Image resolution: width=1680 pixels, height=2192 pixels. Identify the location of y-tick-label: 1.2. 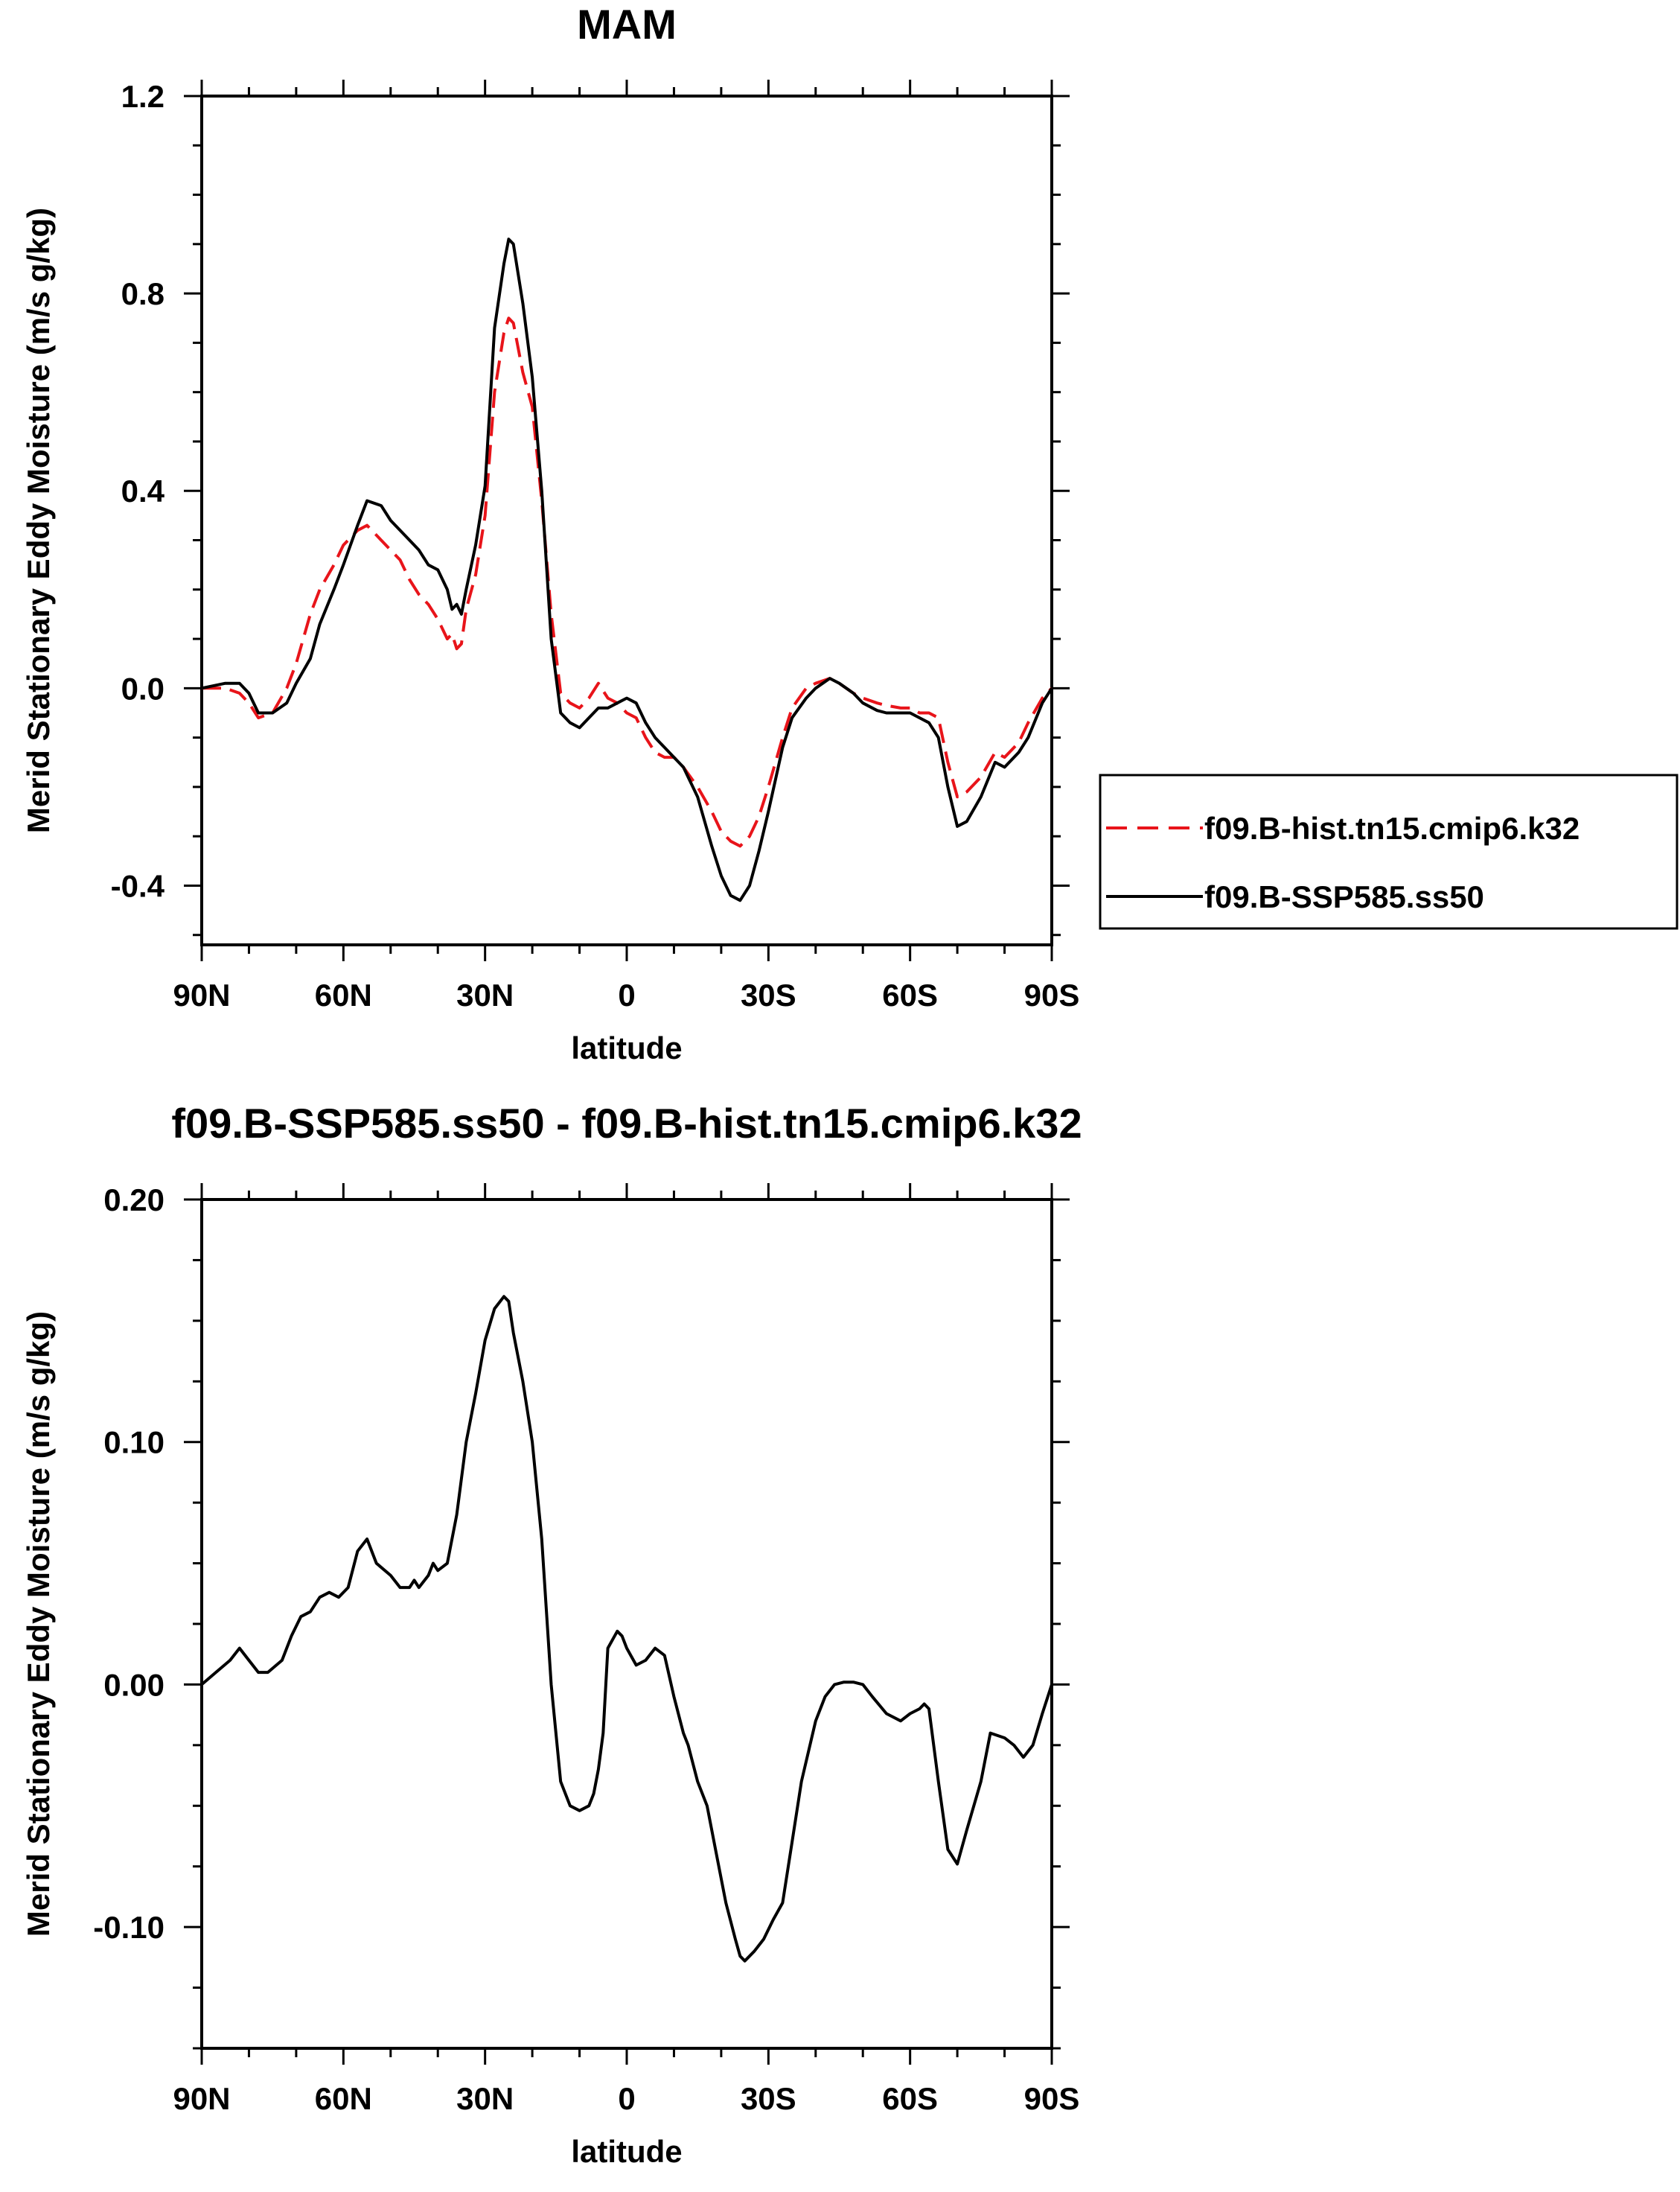
(143, 96).